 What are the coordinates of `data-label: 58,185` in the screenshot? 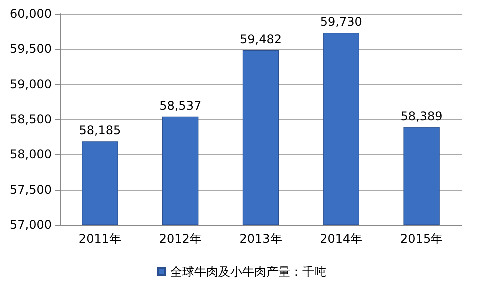 It's located at (100, 131).